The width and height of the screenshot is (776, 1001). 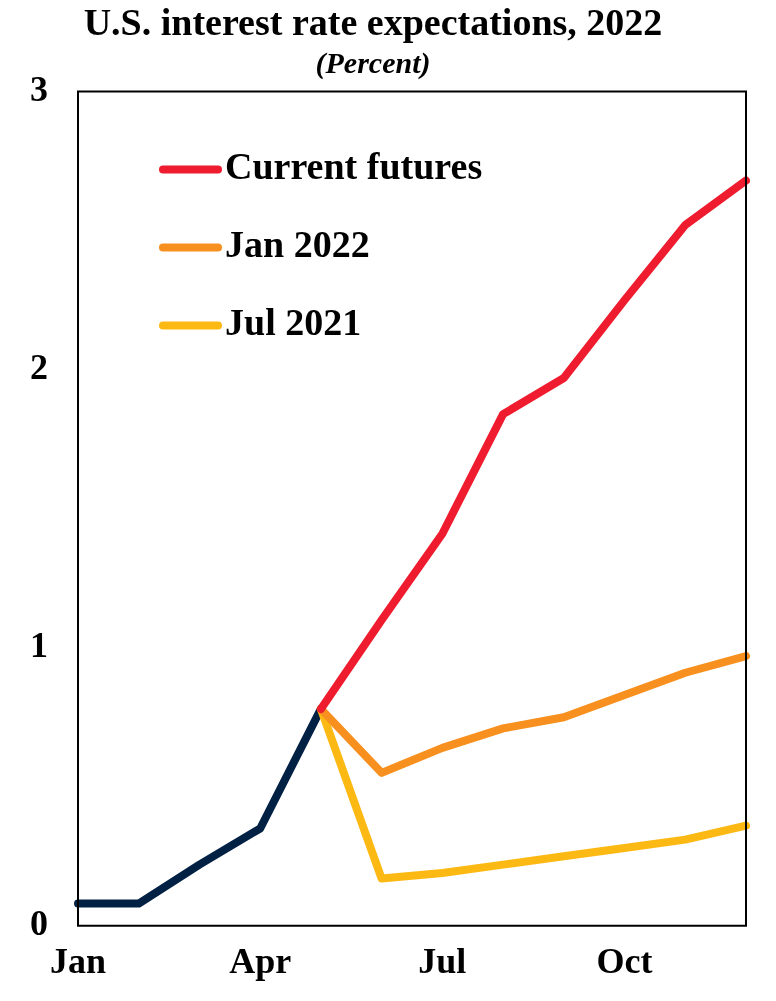 I want to click on x-tick-label: Jul, so click(x=442, y=960).